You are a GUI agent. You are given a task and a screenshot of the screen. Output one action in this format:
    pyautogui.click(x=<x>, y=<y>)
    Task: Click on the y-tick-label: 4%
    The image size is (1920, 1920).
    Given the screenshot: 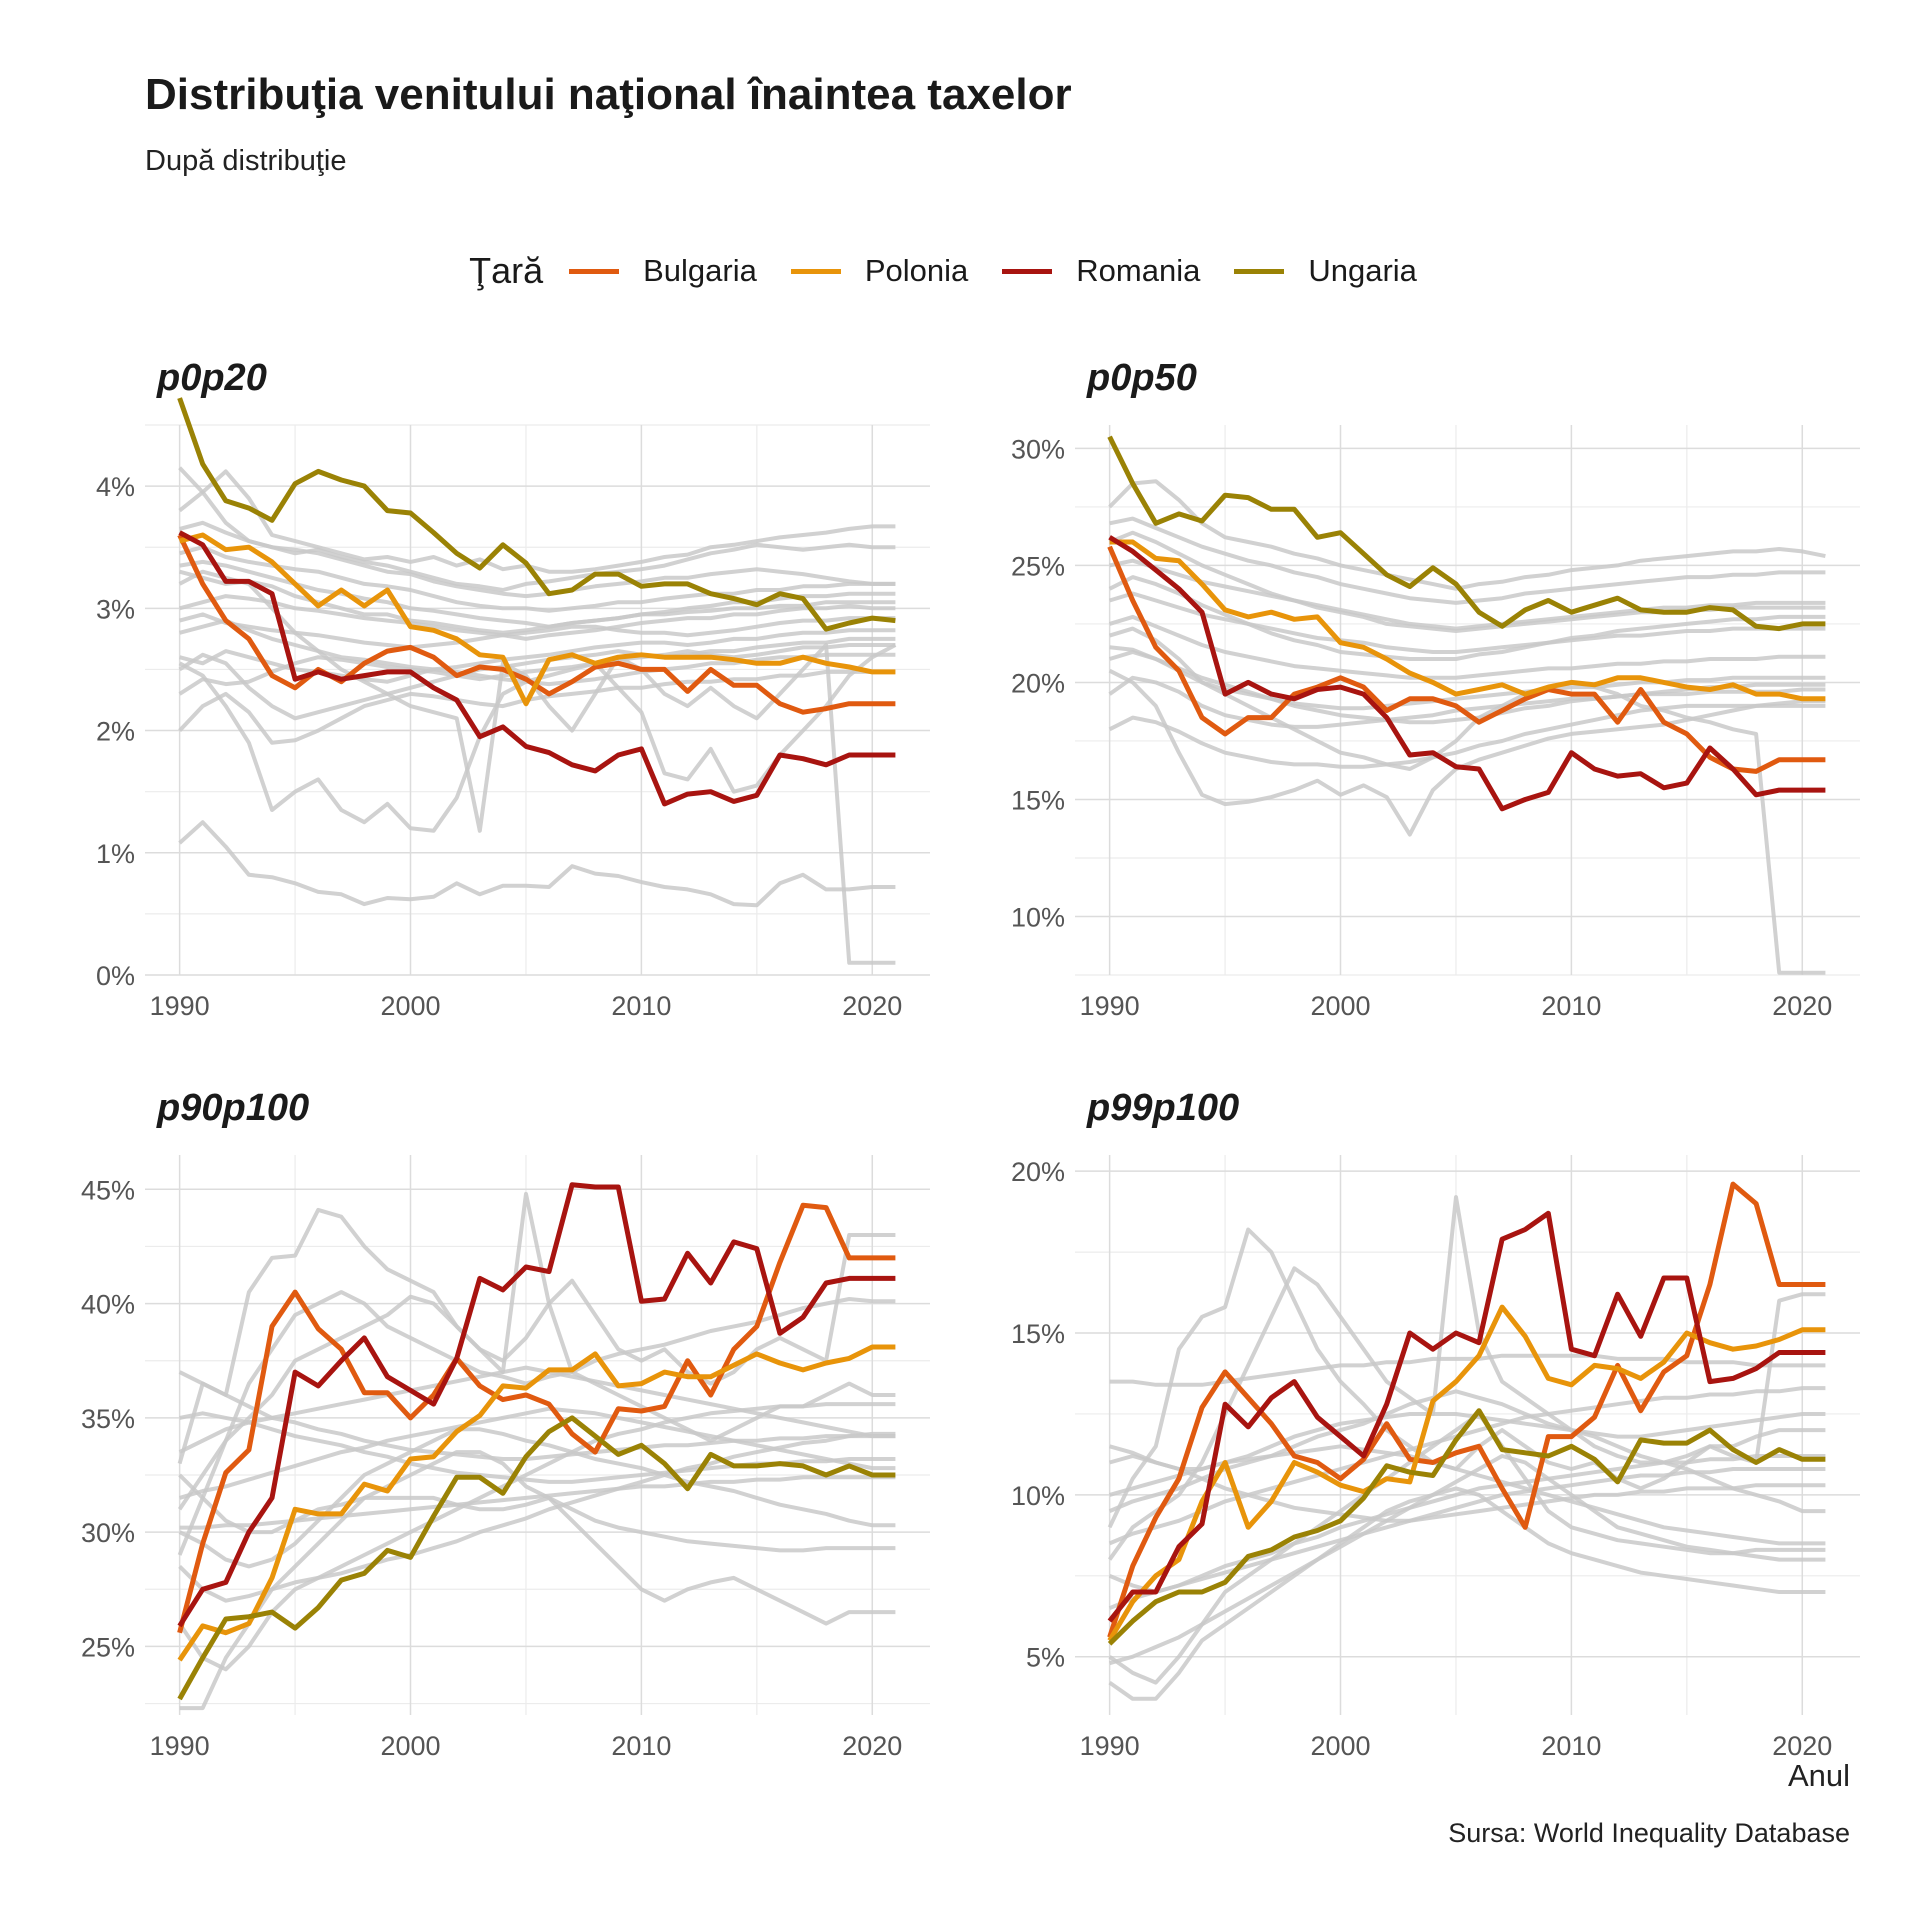 What is the action you would take?
    pyautogui.click(x=115, y=487)
    